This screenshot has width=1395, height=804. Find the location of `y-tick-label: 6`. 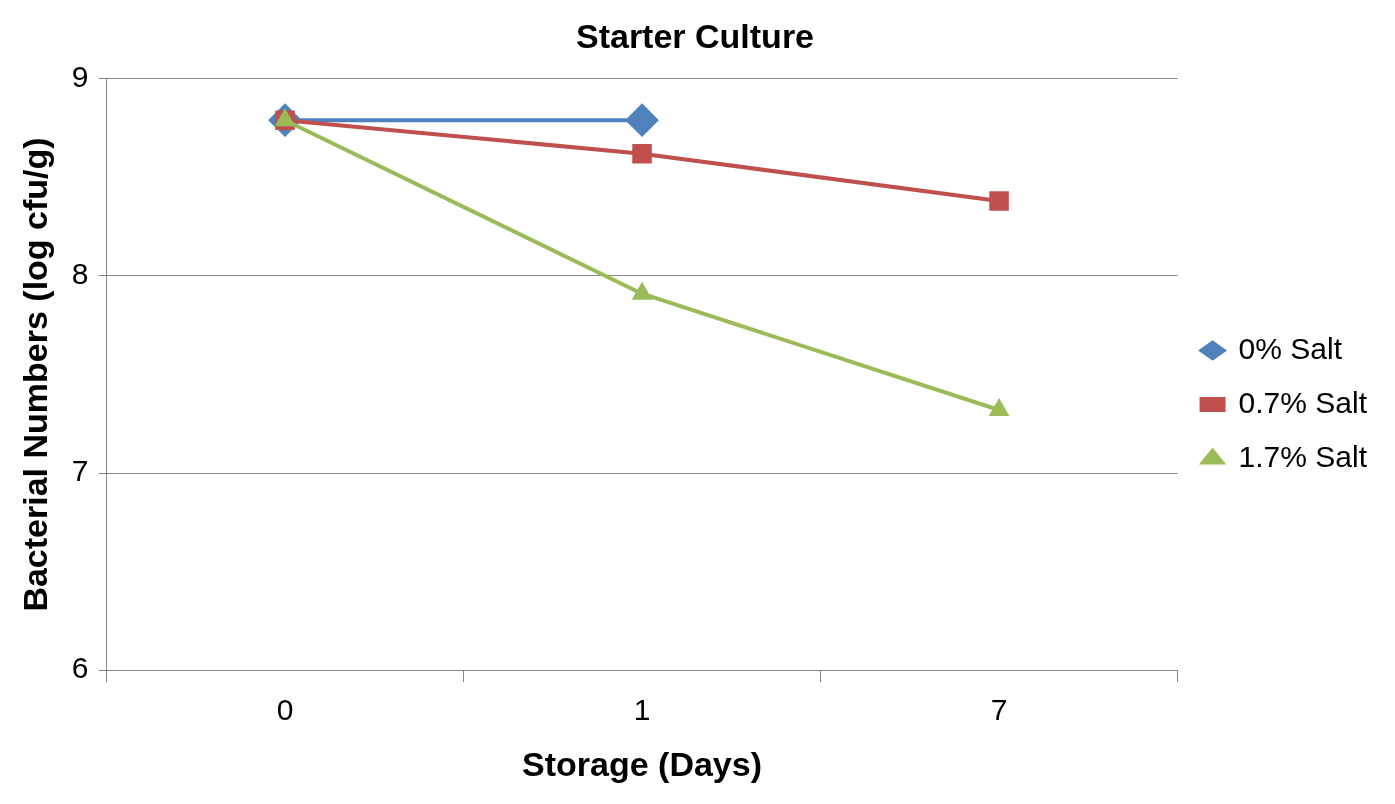

y-tick-label: 6 is located at coordinates (80, 668).